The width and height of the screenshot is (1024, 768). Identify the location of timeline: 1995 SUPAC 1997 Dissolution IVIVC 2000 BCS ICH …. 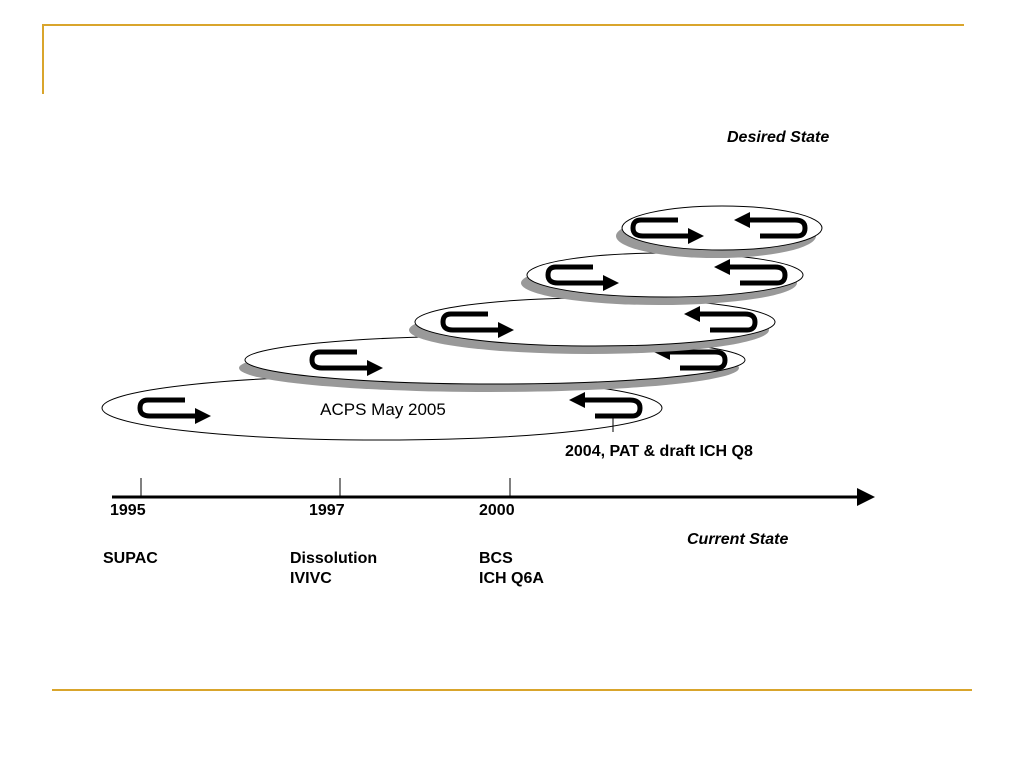
(323, 532).